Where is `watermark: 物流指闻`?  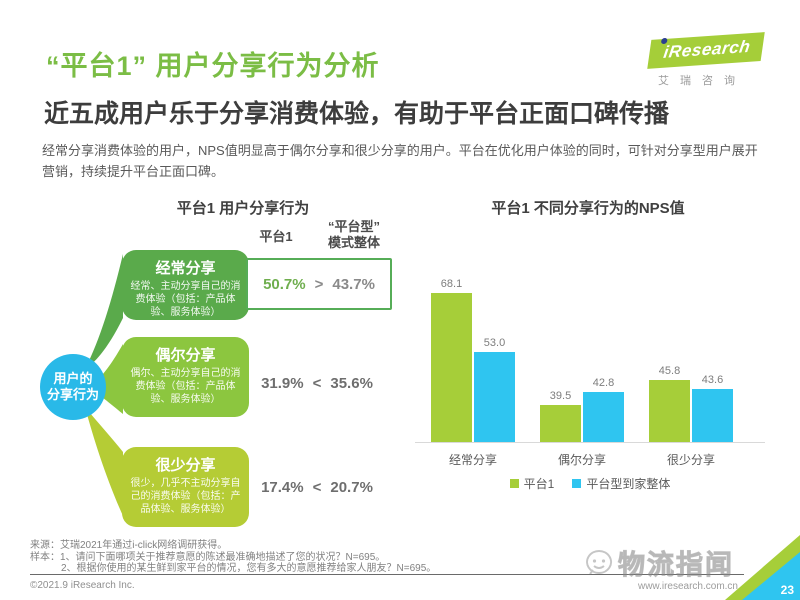 watermark: 物流指闻 is located at coordinates (659, 562).